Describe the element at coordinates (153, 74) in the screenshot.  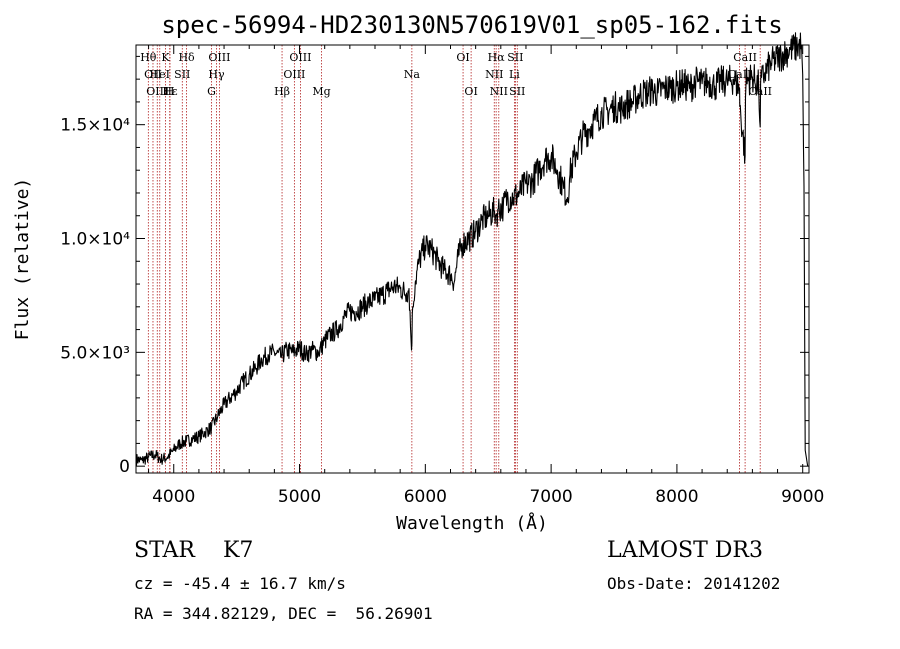
I see `line-label: OII` at that location.